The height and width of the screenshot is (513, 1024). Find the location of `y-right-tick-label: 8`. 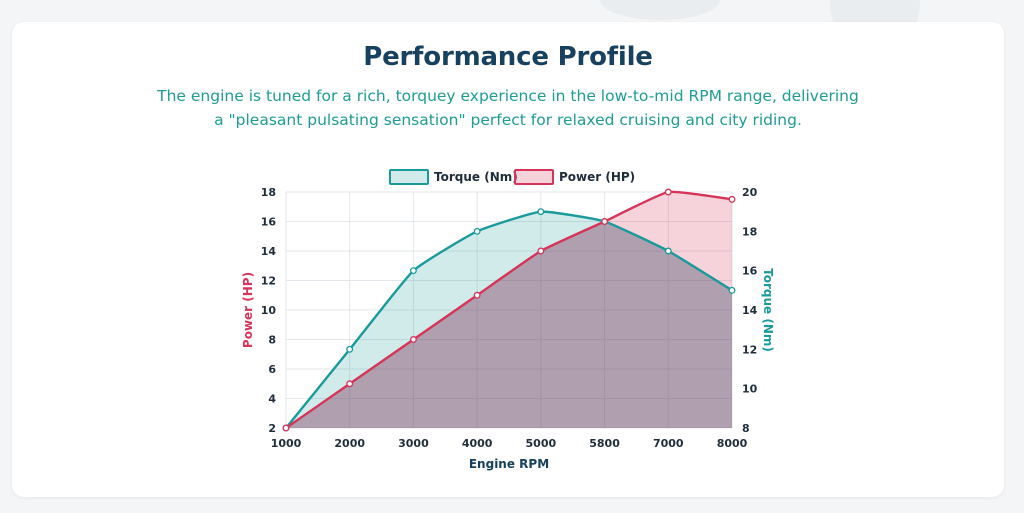

y-right-tick-label: 8 is located at coordinates (746, 428).